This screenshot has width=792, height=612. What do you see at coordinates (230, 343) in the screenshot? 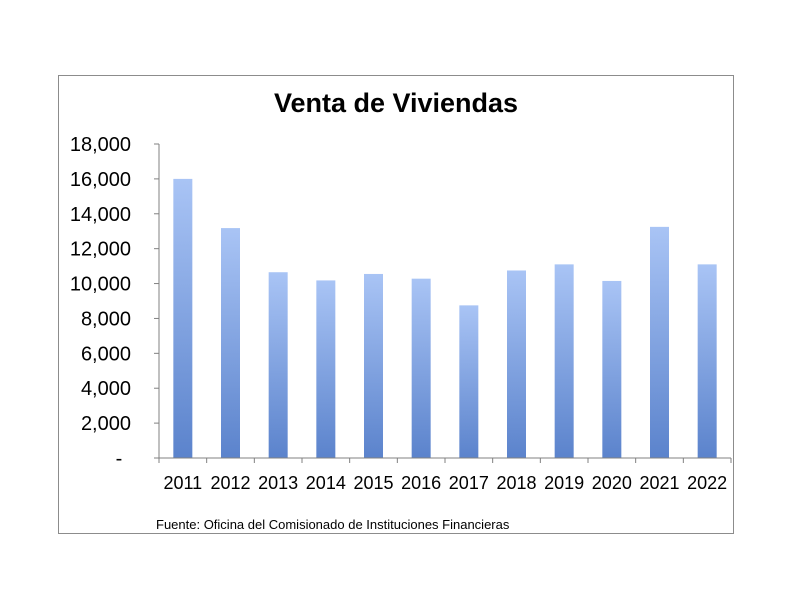
I see `bar-2012` at bounding box center [230, 343].